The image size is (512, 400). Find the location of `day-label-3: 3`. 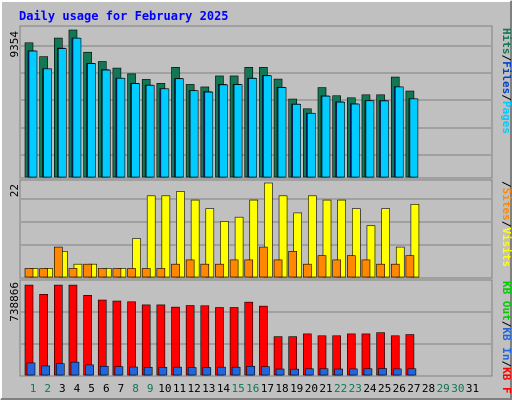

day-label-3: 3 is located at coordinates (62, 388).